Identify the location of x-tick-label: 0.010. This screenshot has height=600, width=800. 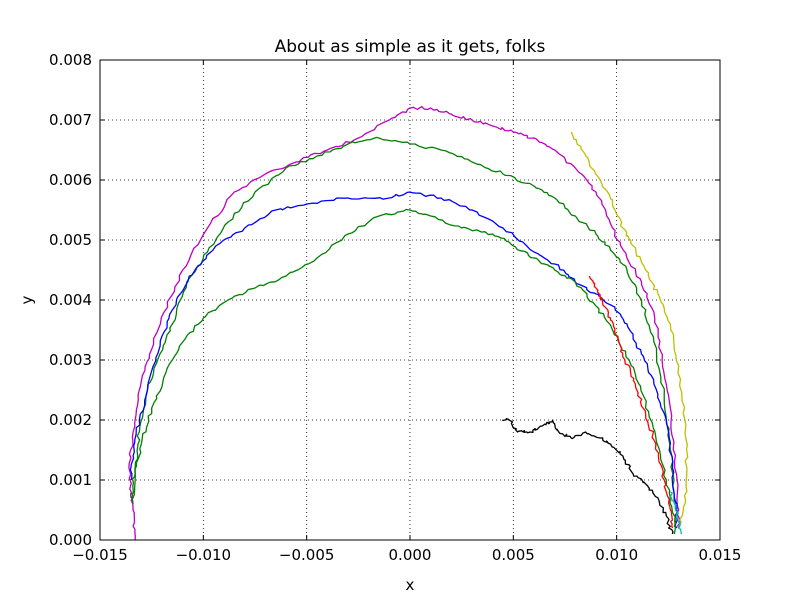
(616, 555).